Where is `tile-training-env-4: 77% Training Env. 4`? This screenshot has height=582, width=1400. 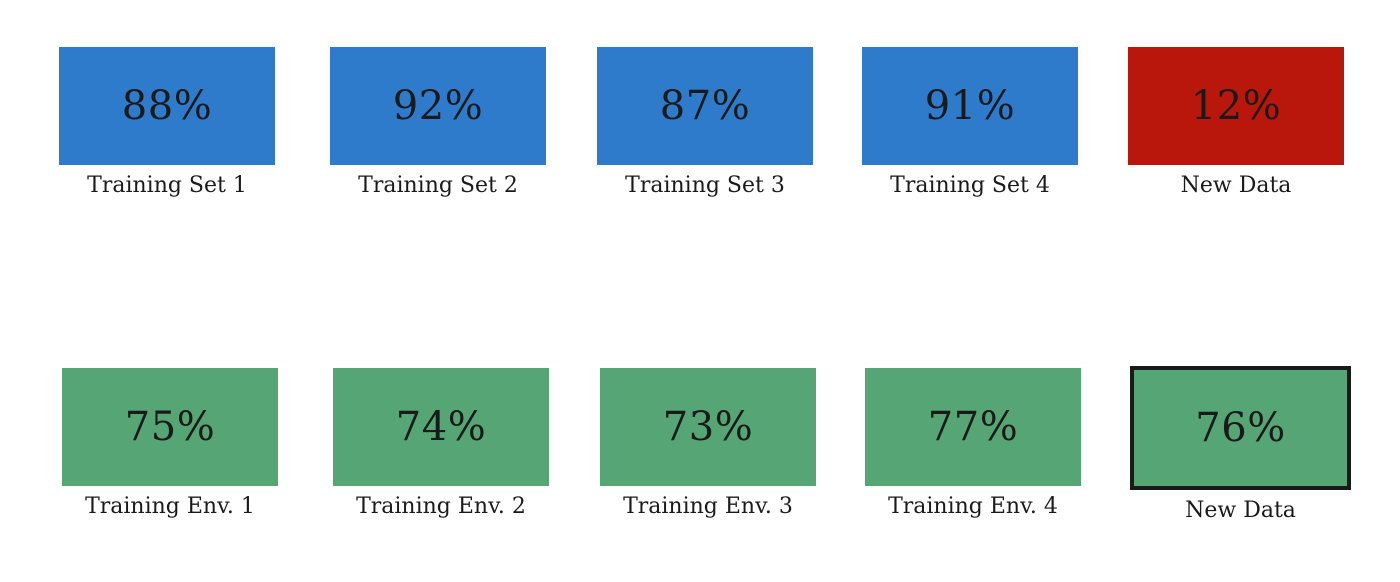
tile-training-env-4: 77% Training Env. 4 is located at coordinates (973, 443).